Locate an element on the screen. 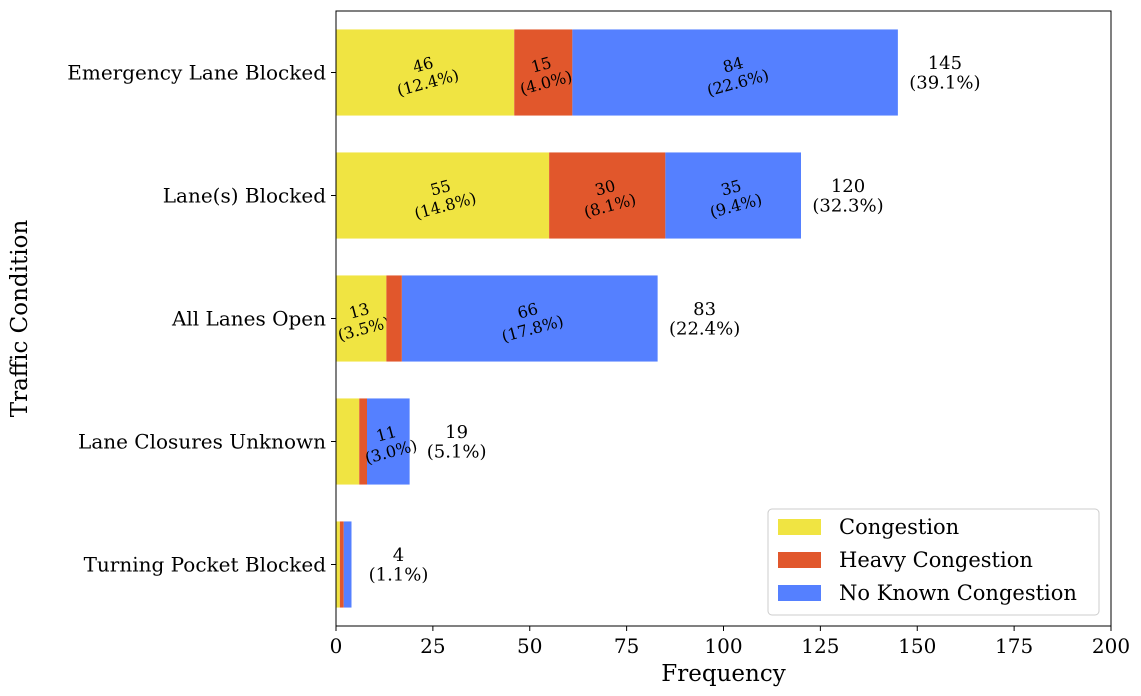 The width and height of the screenshot is (1141, 696). segment-count: 35 is located at coordinates (731, 188).